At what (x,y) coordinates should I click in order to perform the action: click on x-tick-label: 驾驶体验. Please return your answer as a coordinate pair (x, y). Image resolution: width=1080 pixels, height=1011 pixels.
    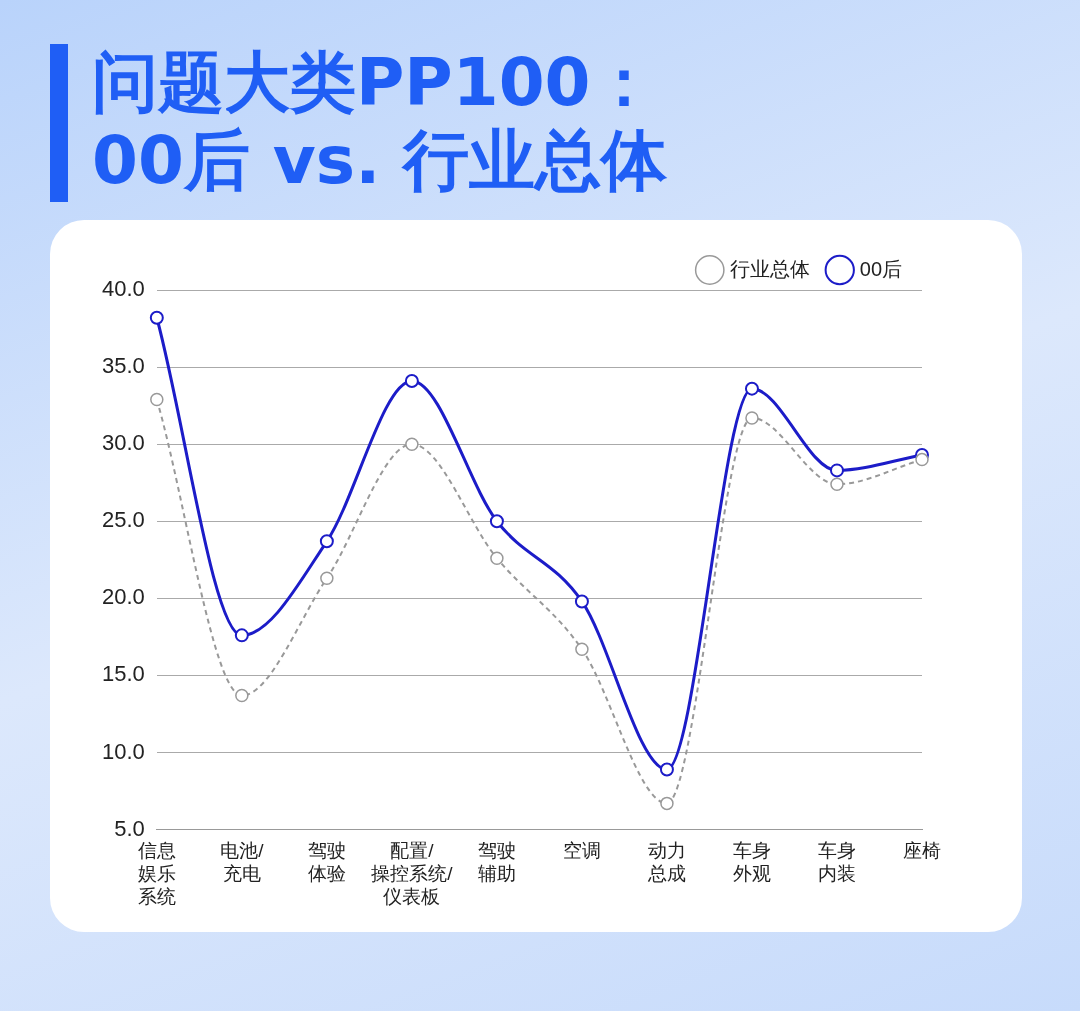
    Looking at the image, I should click on (326, 862).